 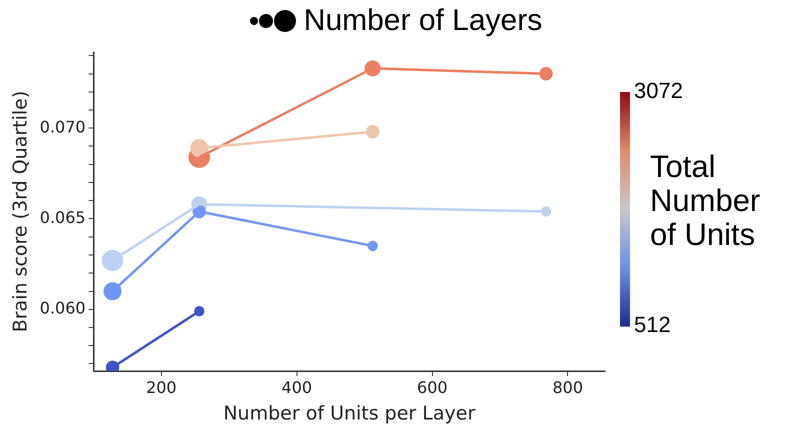 I want to click on y-tick-label: 0.070, so click(x=63, y=126).